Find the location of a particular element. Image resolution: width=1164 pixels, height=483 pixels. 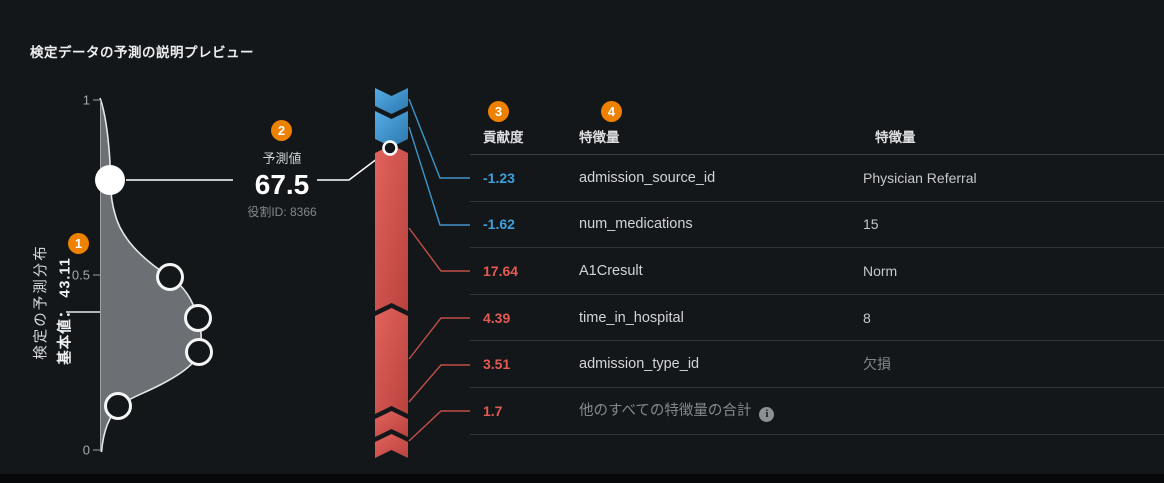

feature-name: time_in_hospital is located at coordinates (631, 317).